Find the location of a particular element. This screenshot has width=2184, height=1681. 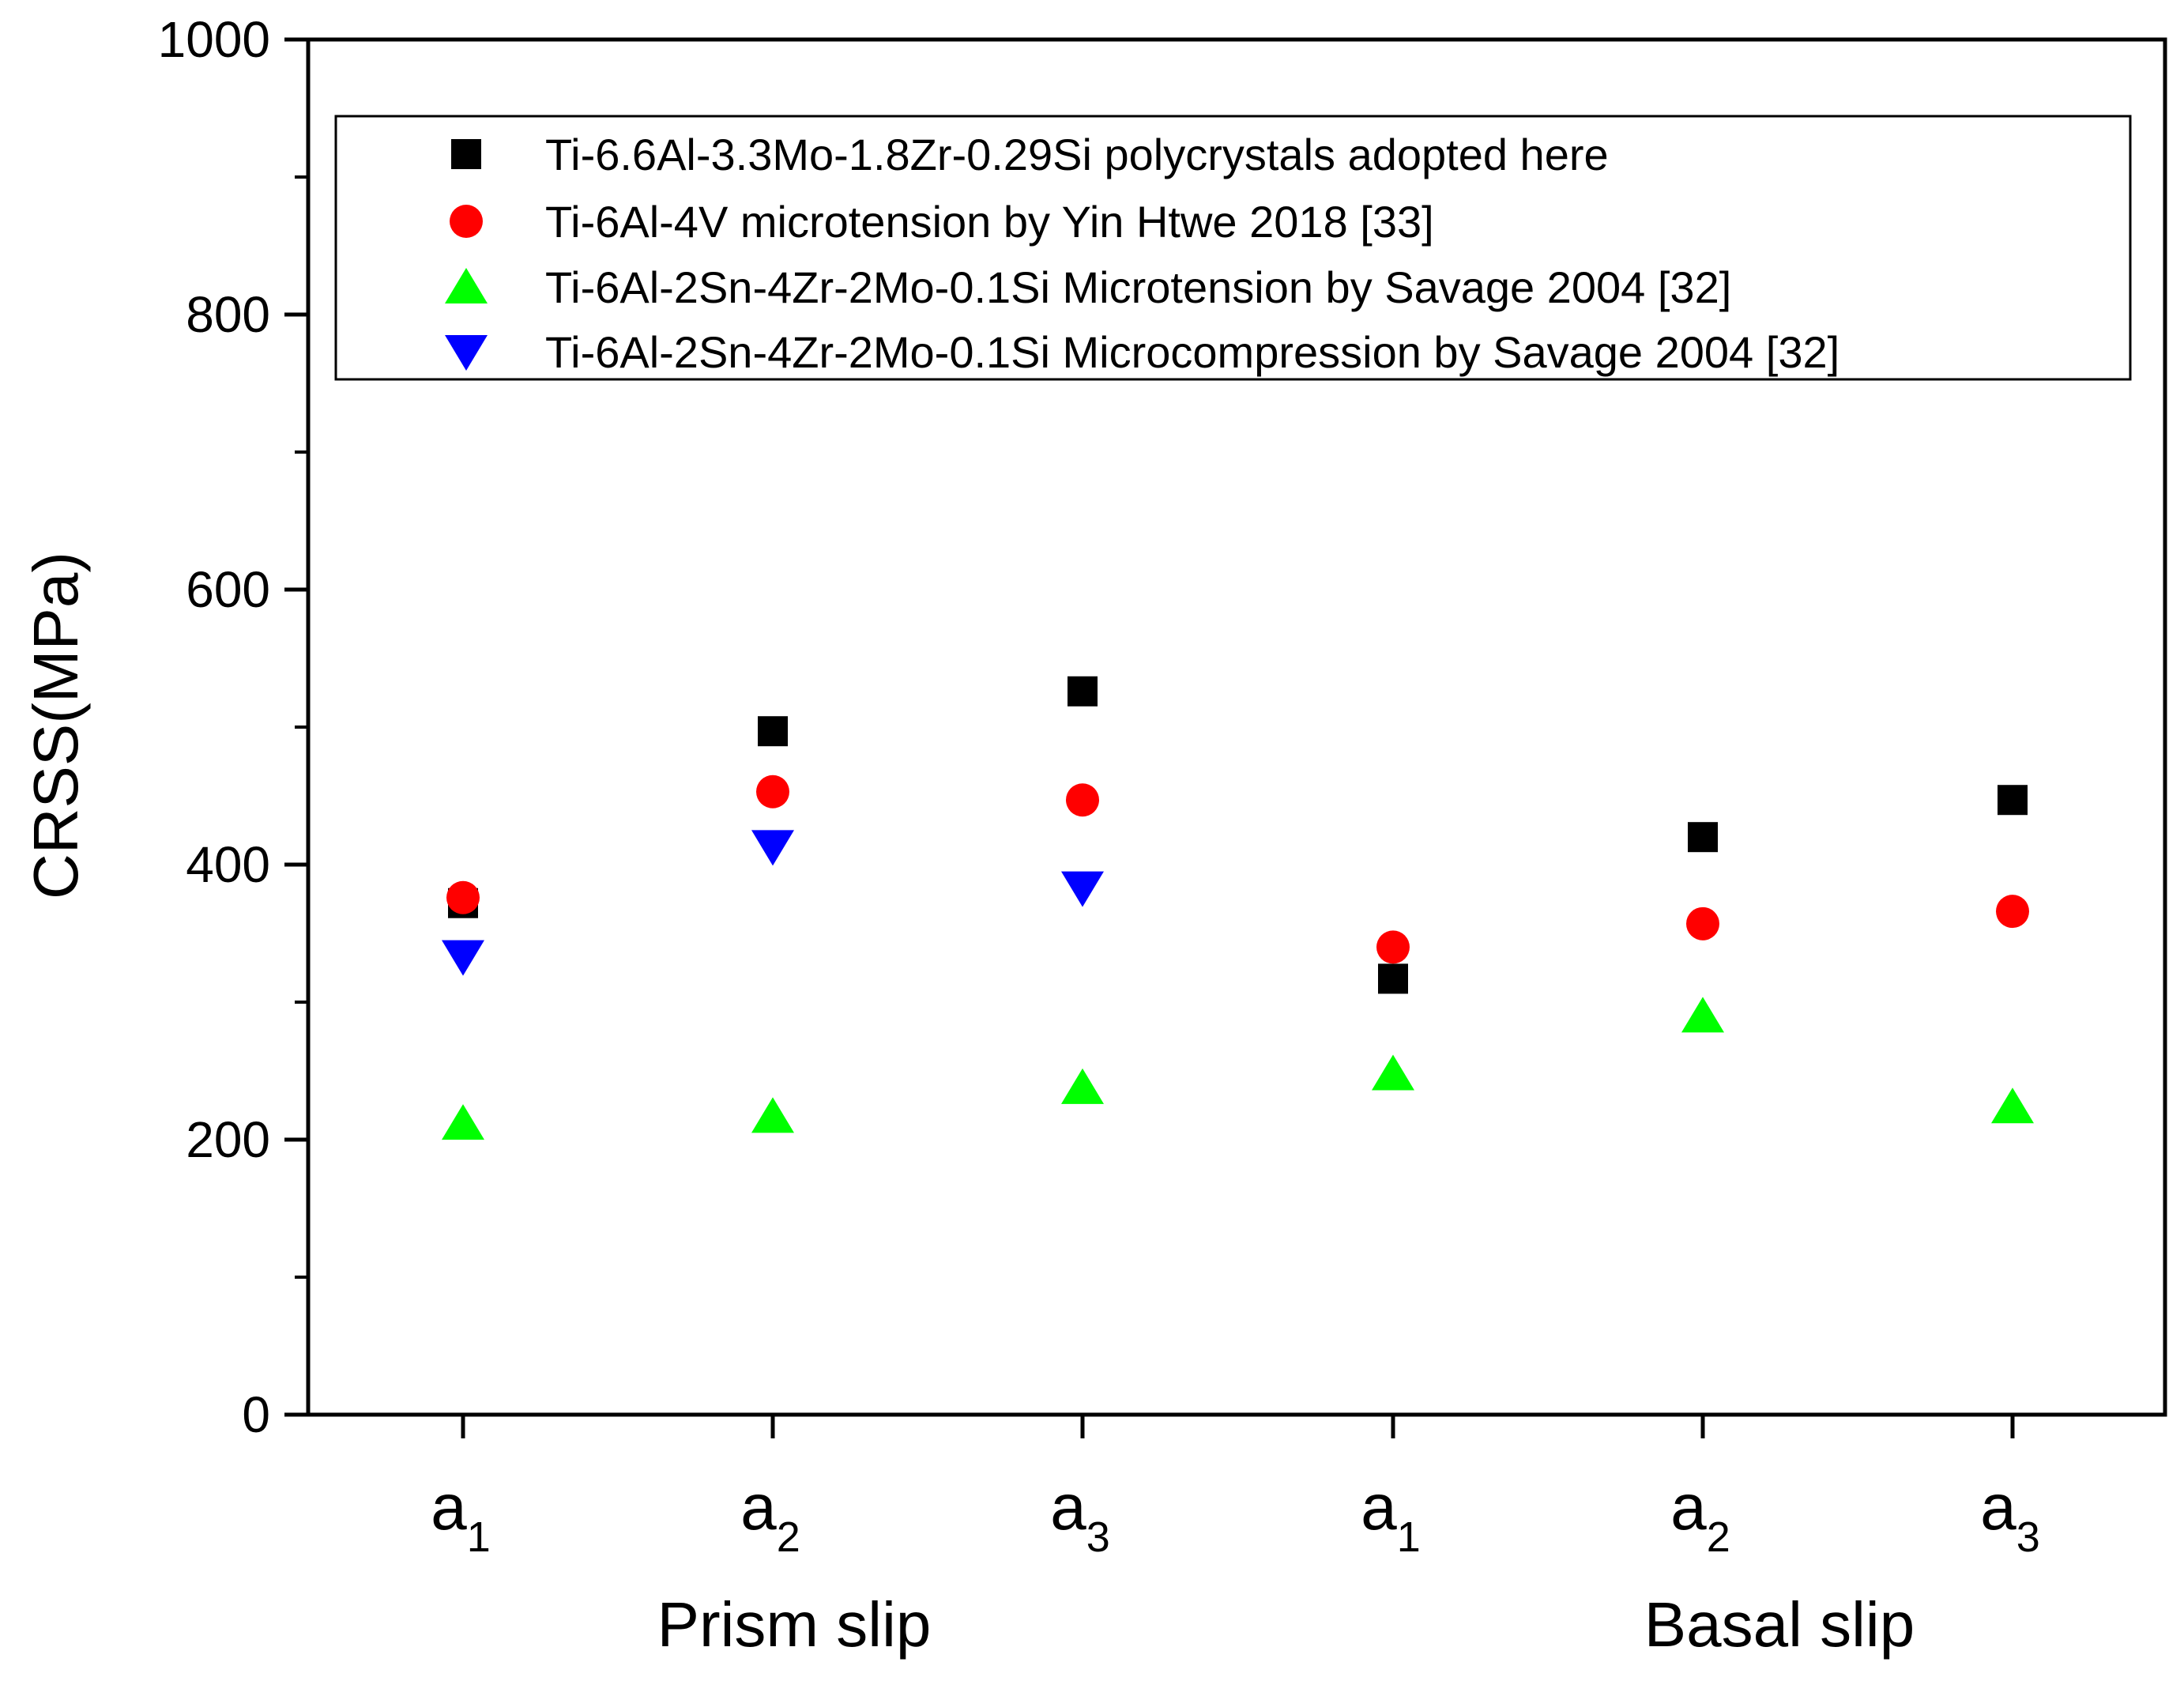

series-square is located at coordinates (1238, 835).